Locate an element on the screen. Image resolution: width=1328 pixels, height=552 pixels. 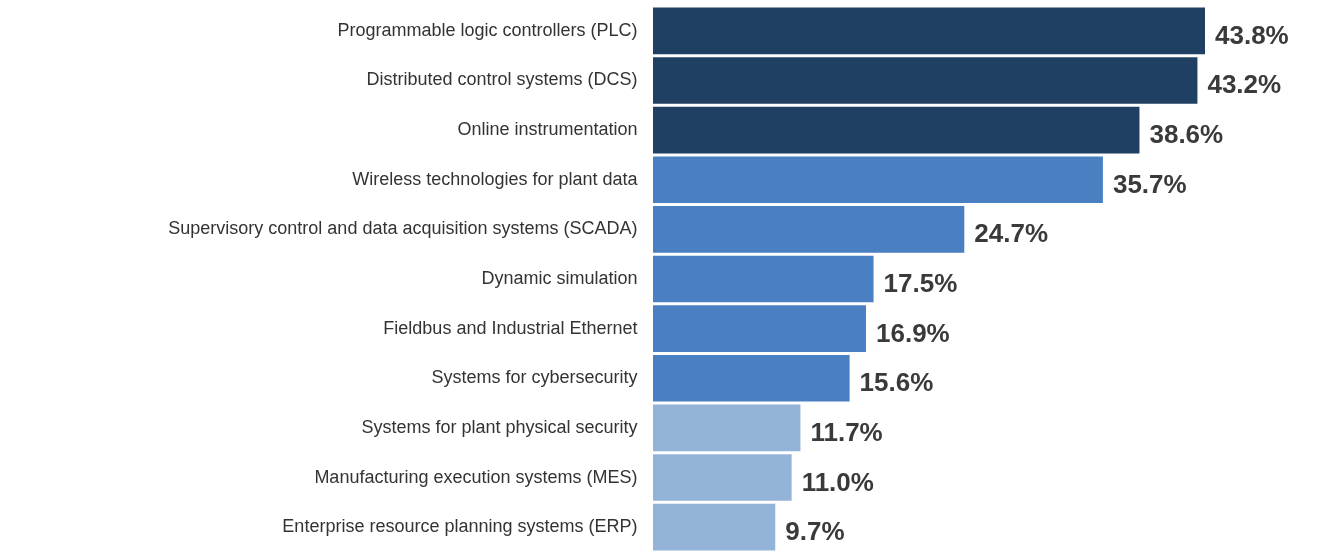
y-tick-label: Dynamic simulation is located at coordinates (559, 278).